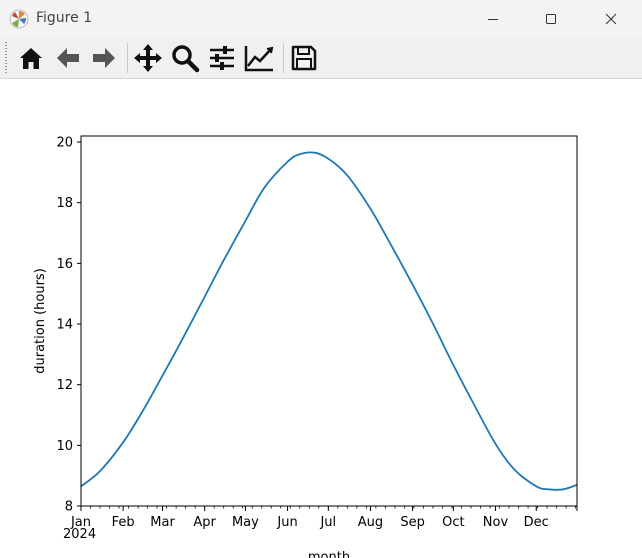 This screenshot has height=558, width=642. I want to click on x-tick-label: May, so click(245, 522).